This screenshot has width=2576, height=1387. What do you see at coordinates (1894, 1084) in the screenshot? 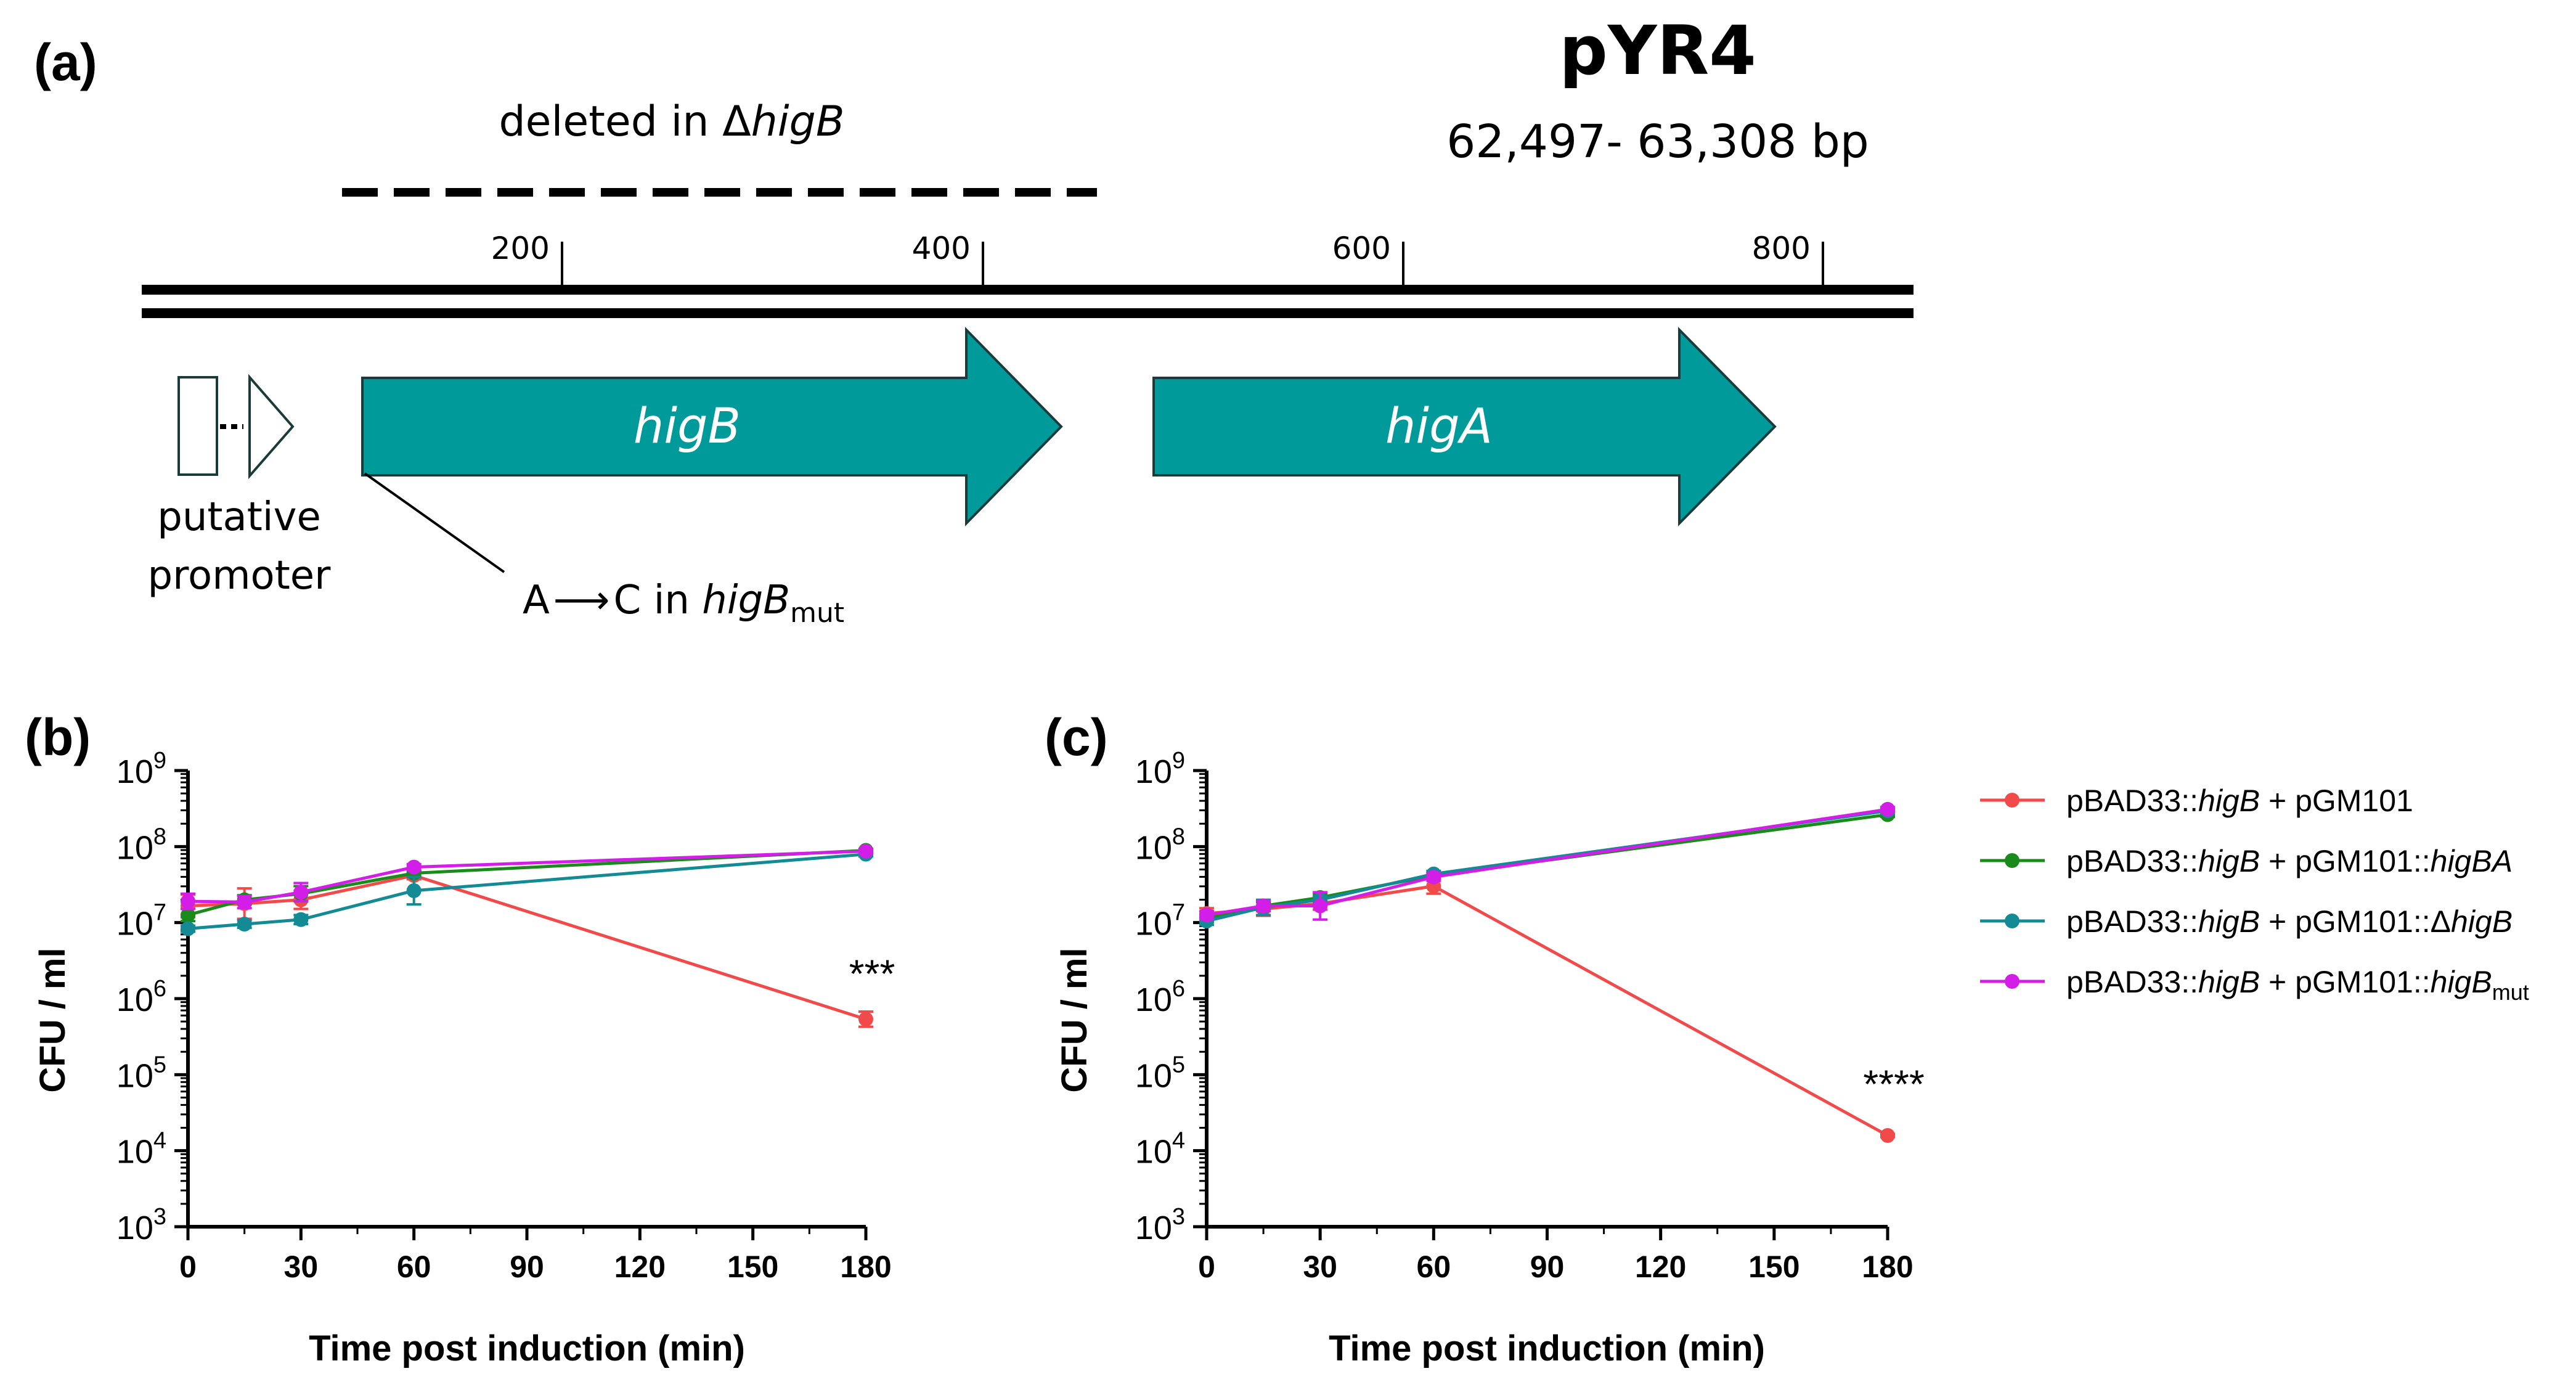
I see `chart-c-significance-label: ****` at bounding box center [1894, 1084].